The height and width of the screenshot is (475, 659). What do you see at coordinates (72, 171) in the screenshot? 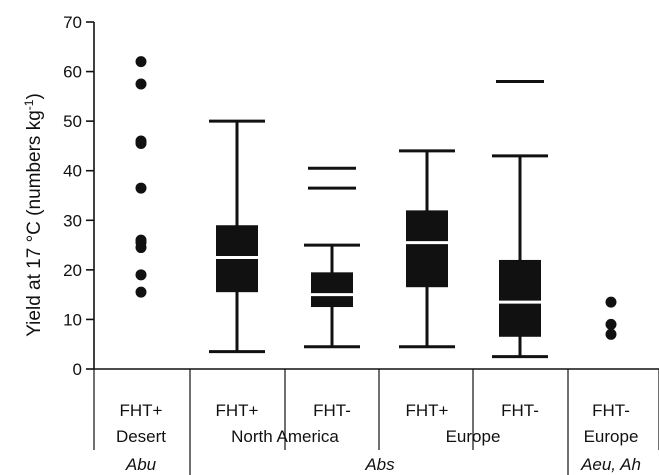
I see `y-tick-label: 40` at bounding box center [72, 171].